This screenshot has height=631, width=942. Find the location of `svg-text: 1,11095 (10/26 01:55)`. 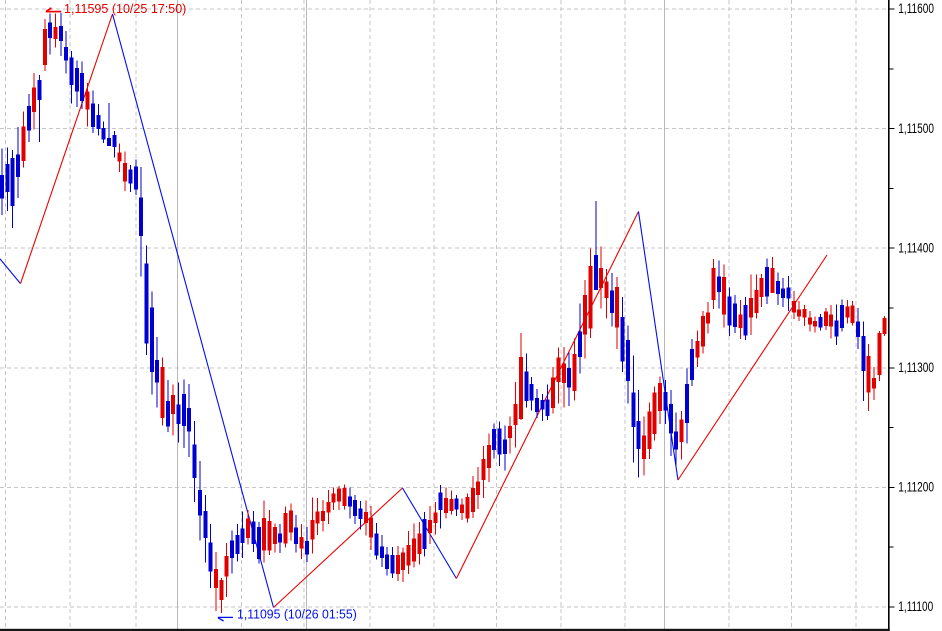

svg-text: 1,11095 (10/26 01:55) is located at coordinates (297, 614).